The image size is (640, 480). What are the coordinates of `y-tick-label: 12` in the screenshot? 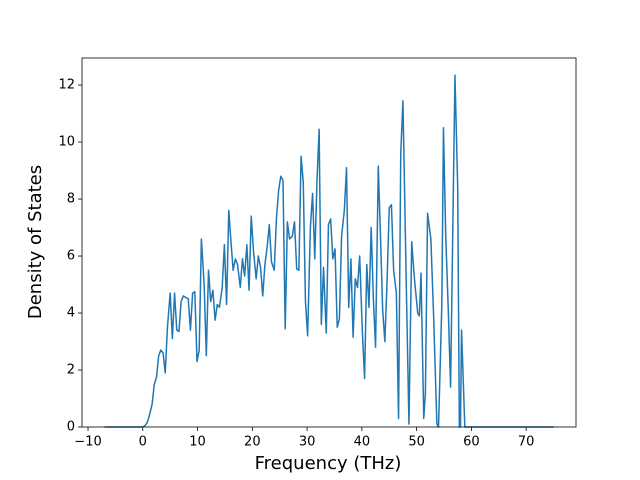 It's located at (66, 85).